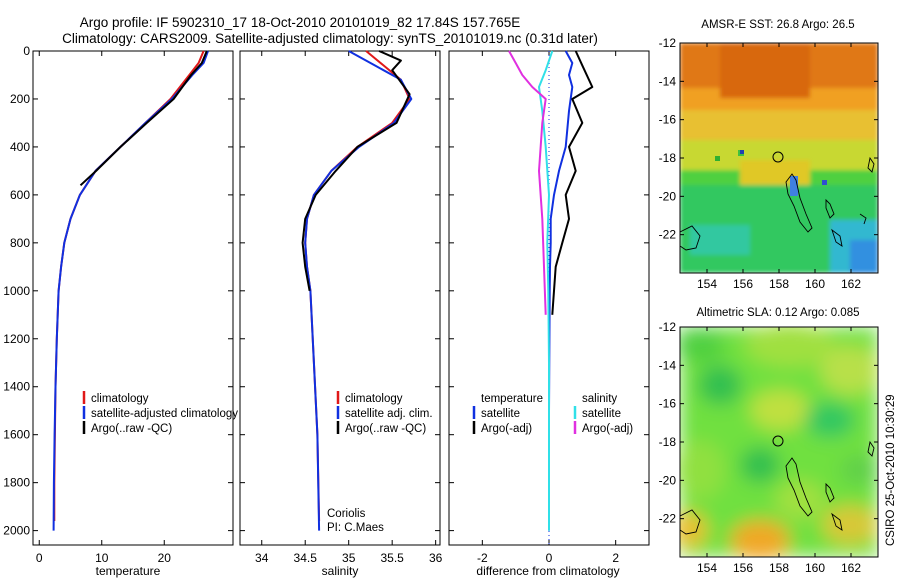  I want to click on pi-annotation: PI: C.Maes, so click(355, 528).